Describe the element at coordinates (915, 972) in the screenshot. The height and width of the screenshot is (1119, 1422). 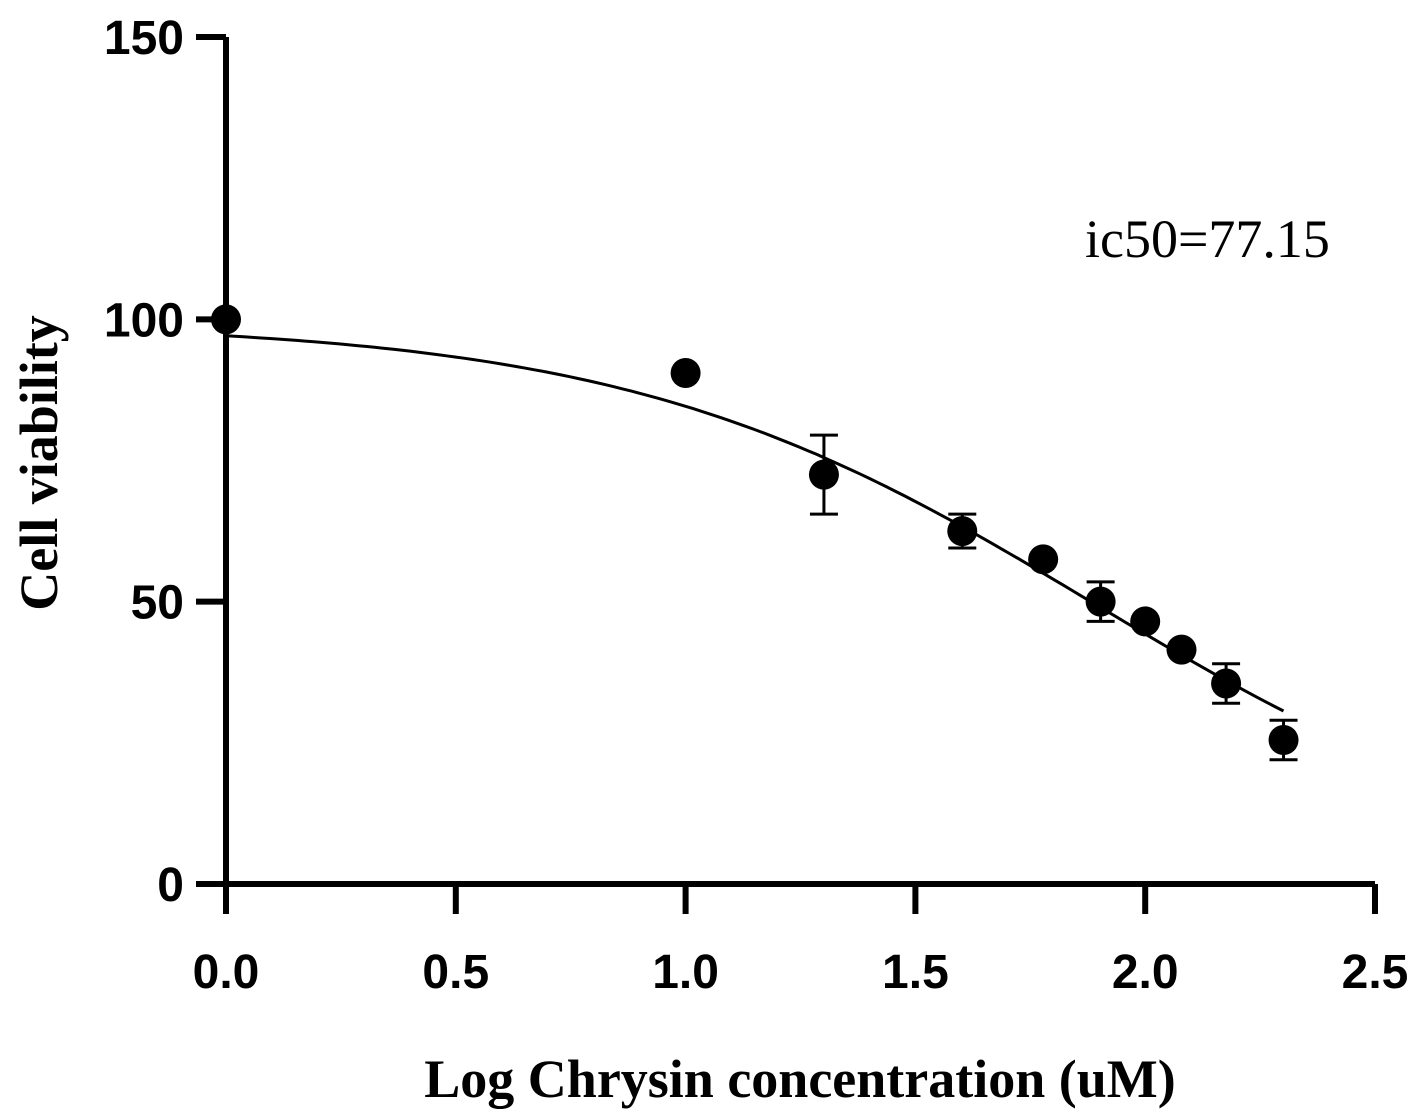
I see `x-tick-label: 1.5` at that location.